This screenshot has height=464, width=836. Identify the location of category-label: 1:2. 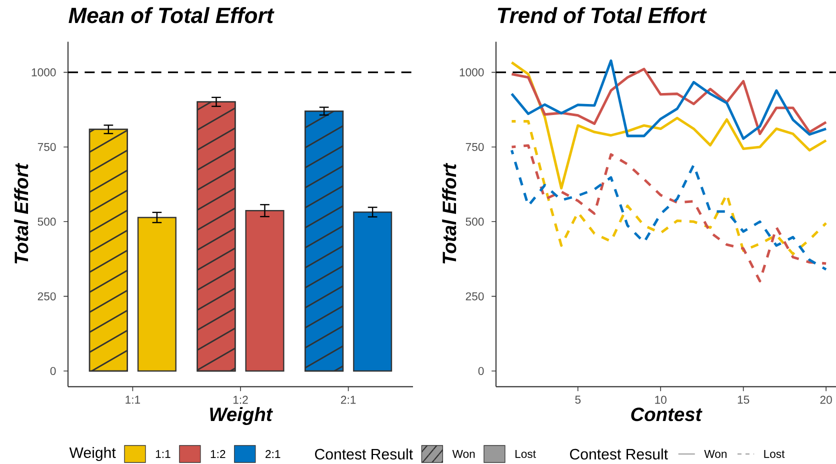
(218, 454).